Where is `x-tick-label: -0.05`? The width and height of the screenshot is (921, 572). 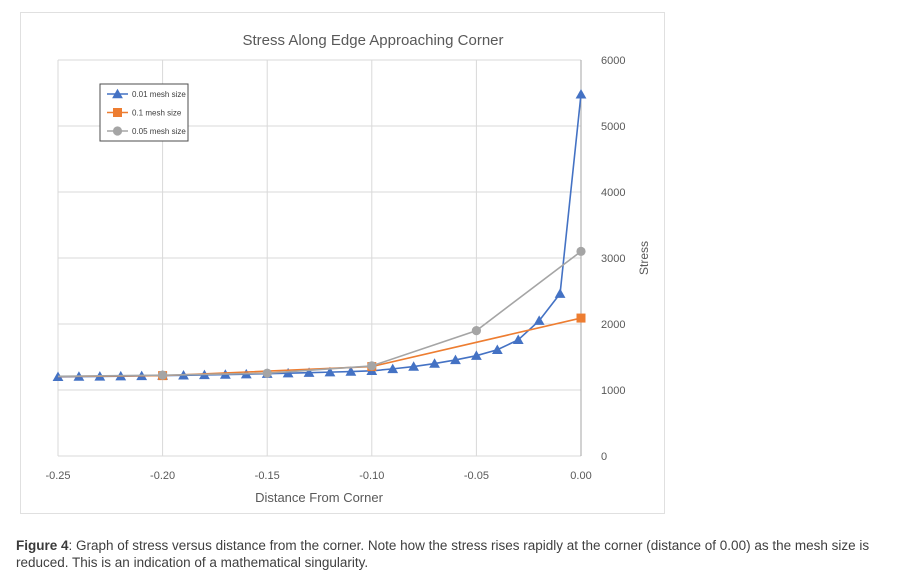
x-tick-label: -0.05 is located at coordinates (476, 476).